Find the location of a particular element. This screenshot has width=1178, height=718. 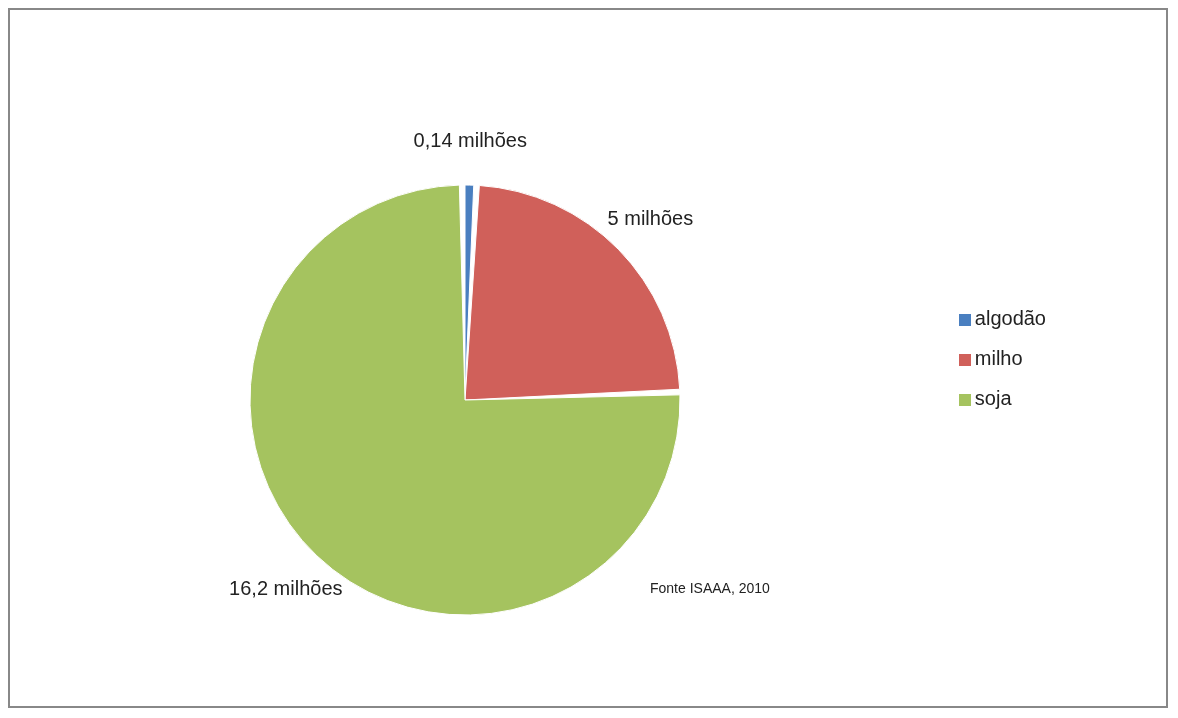

legend-label: milho is located at coordinates (998, 358).